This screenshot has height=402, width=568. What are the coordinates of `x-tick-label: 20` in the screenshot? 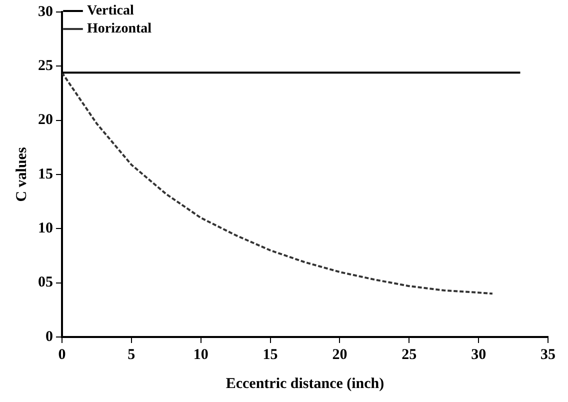 It's located at (340, 354).